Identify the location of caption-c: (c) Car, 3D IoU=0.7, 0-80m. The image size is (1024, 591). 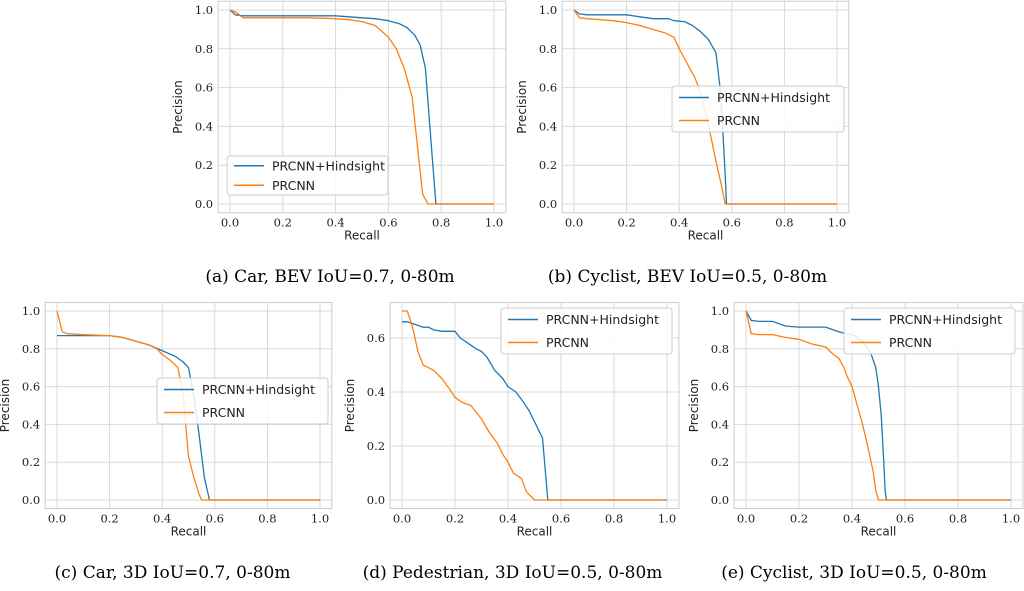
(172, 573).